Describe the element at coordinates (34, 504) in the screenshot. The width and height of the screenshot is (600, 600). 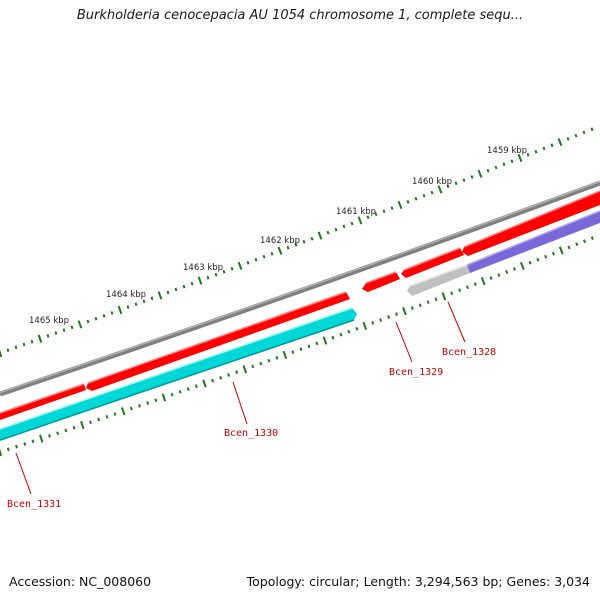
I see `gene-label-bcen-1331: Bcen_1331` at that location.